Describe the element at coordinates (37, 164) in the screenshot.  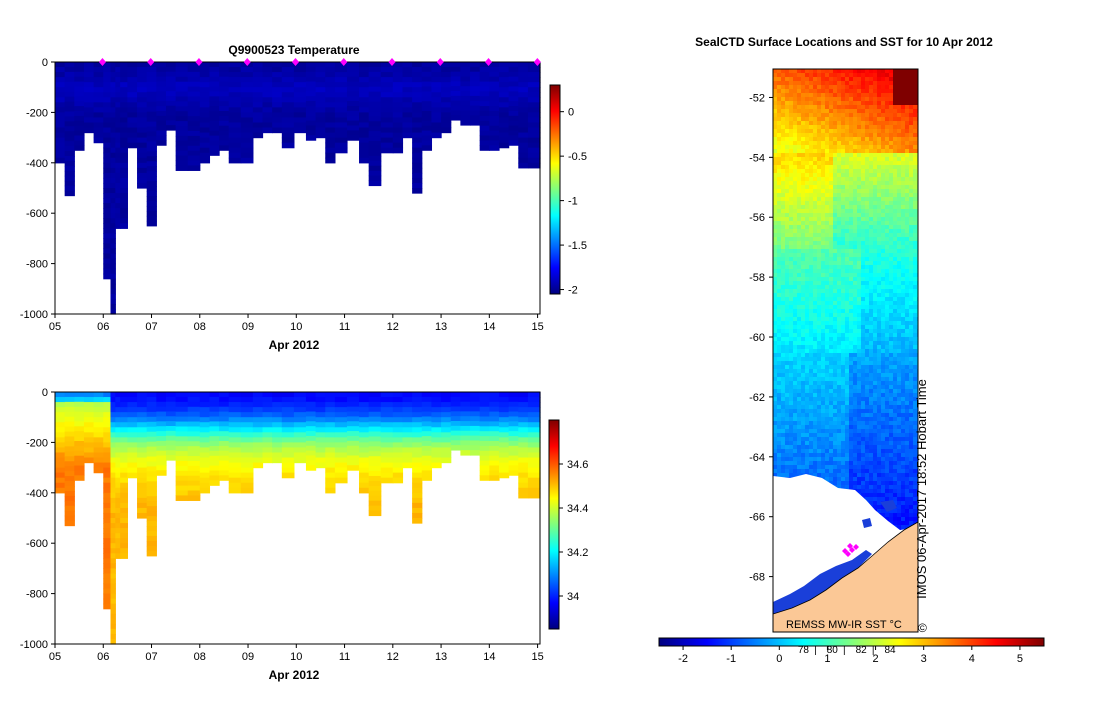
I see `y-tick-label: -400` at that location.